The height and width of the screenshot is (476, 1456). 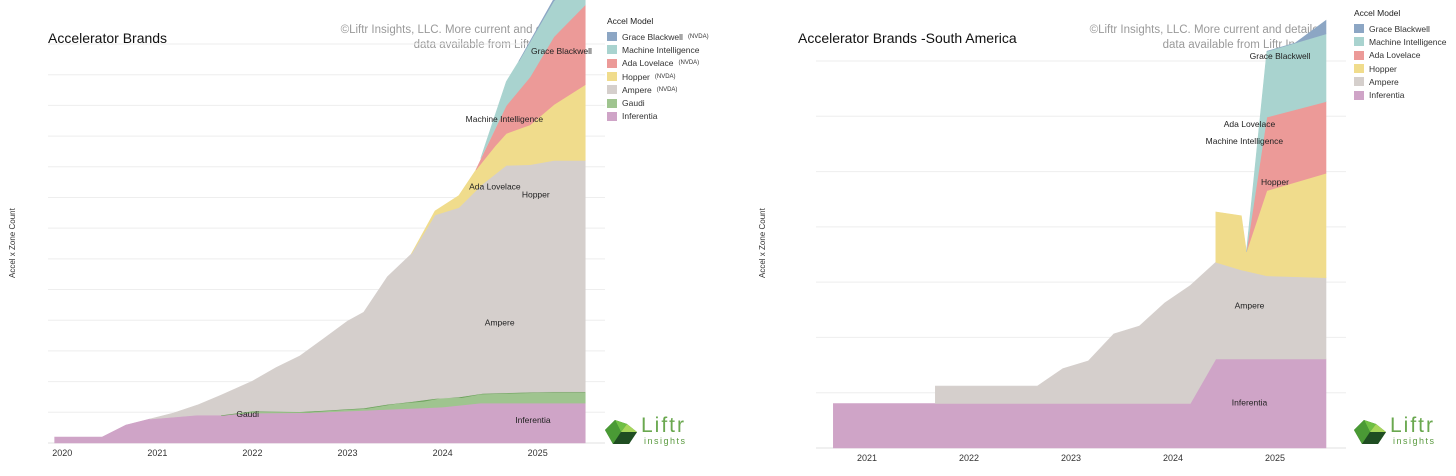 I want to click on x-tick-label: 2020, so click(x=62, y=453).